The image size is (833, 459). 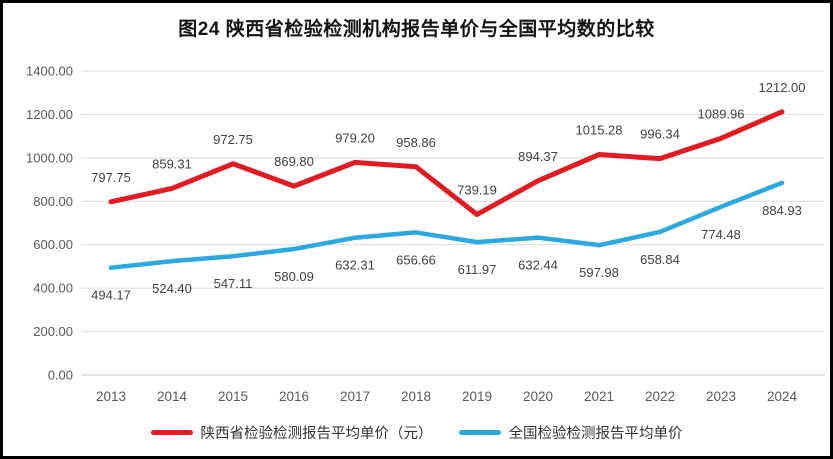 I want to click on svg-text: 869.80, so click(x=294, y=161).